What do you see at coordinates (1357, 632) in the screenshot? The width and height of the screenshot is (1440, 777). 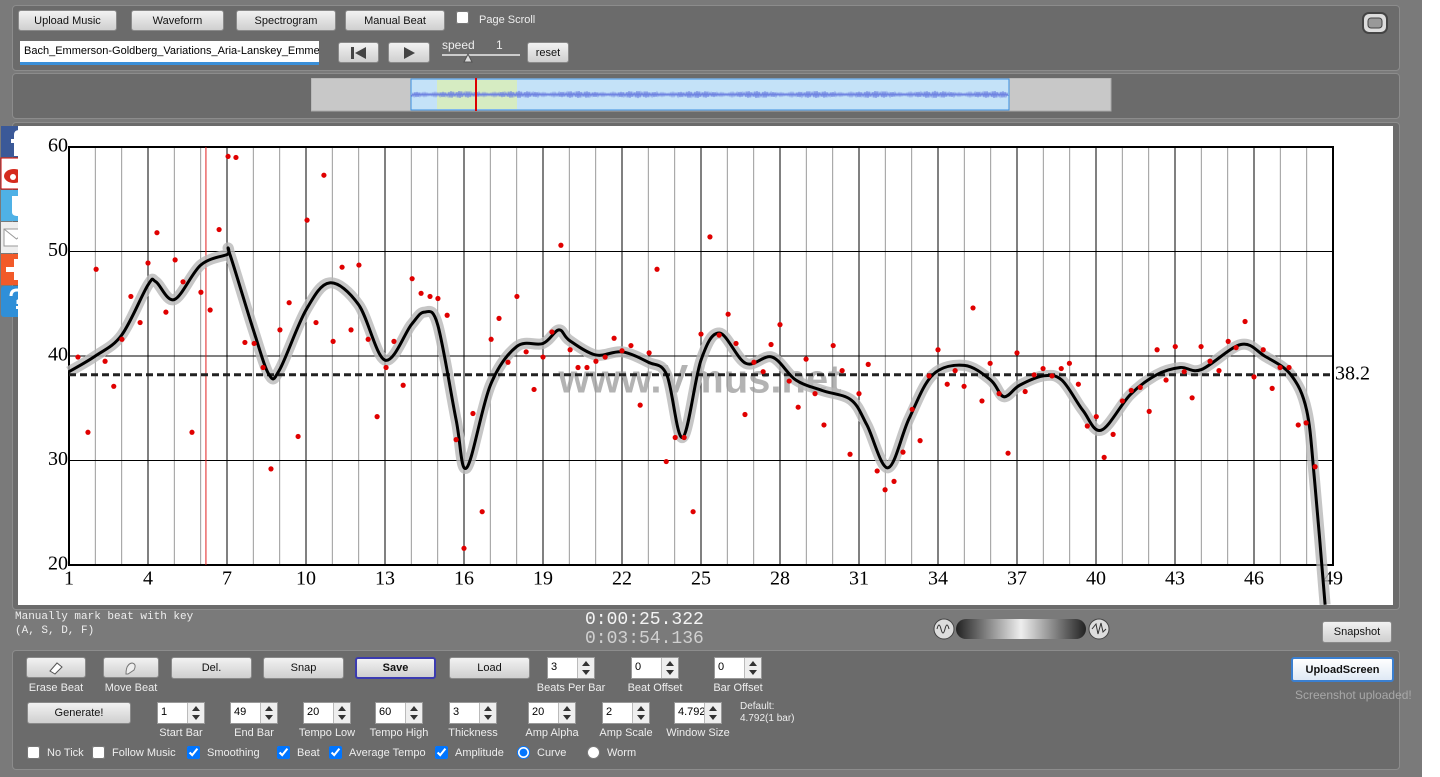 I see `snapshot-button: Snapshot` at bounding box center [1357, 632].